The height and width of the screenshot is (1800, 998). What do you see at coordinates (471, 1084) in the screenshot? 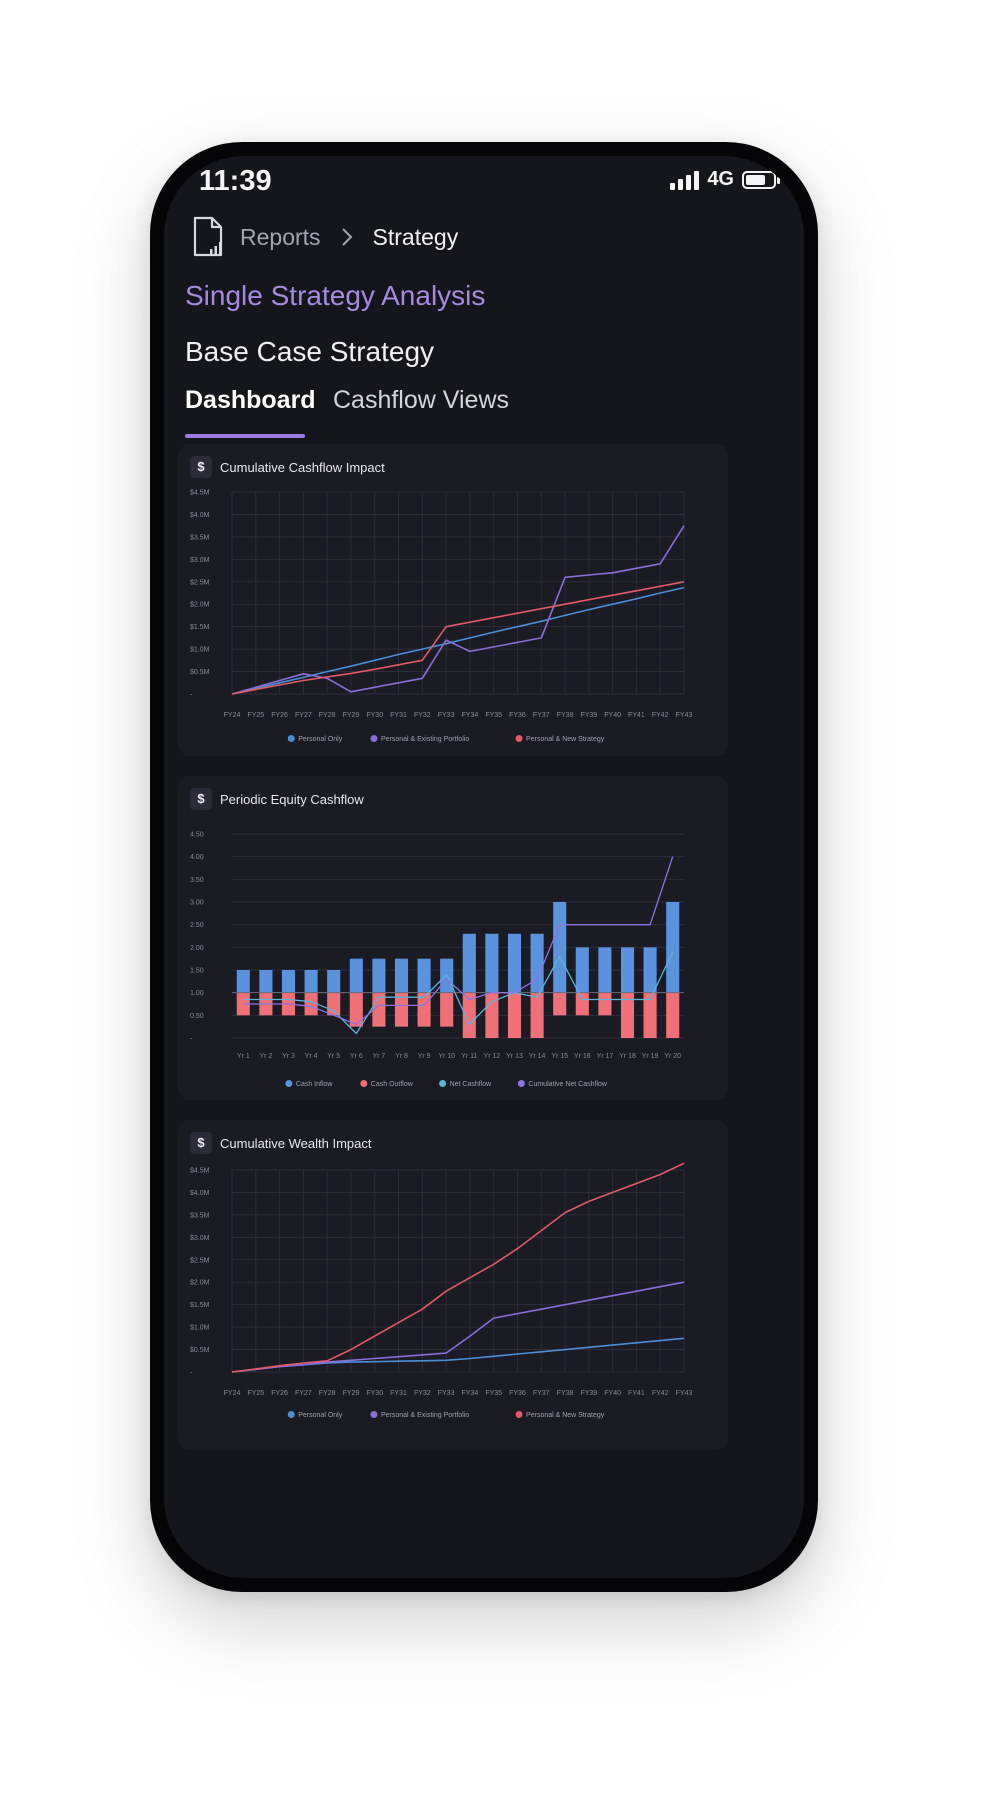
I see `legend-label: Net Cashflow` at bounding box center [471, 1084].